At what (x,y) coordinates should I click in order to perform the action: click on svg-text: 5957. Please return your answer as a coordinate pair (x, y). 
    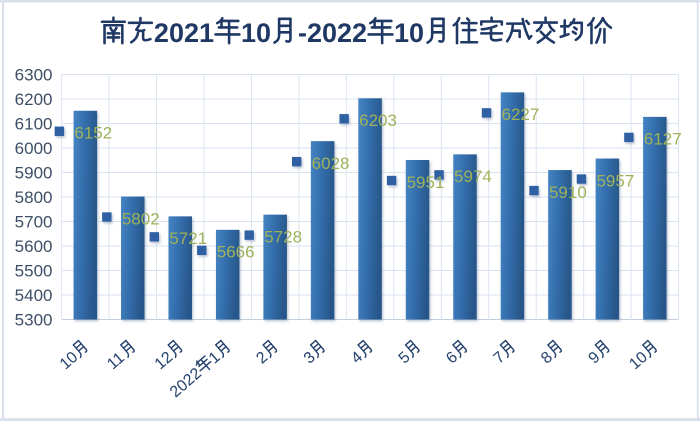
    Looking at the image, I should click on (615, 180).